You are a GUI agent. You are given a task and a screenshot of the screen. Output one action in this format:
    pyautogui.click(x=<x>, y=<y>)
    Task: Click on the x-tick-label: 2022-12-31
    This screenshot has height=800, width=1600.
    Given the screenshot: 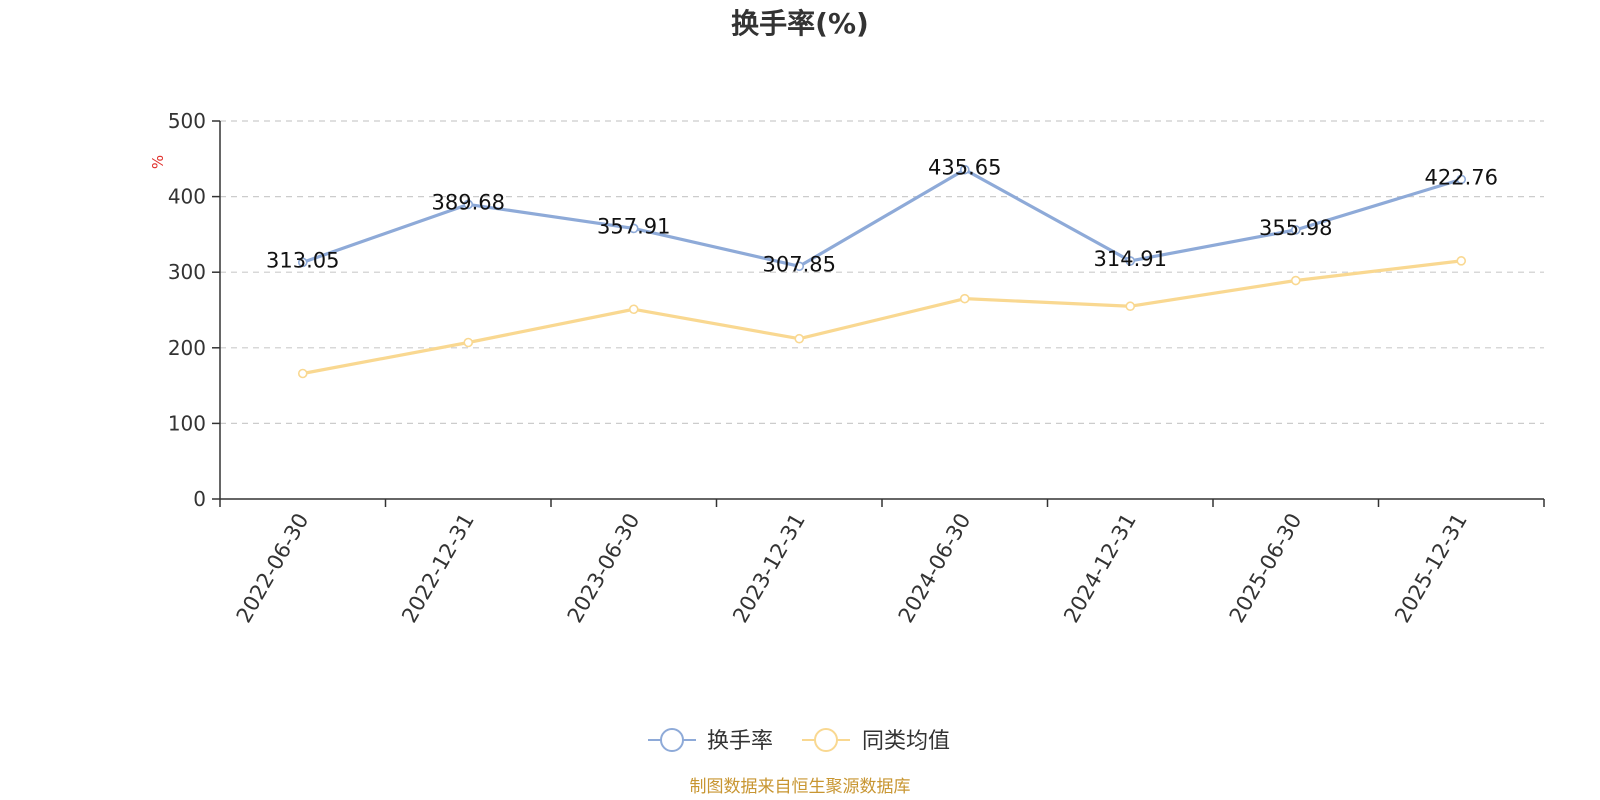 What is the action you would take?
    pyautogui.click(x=438, y=568)
    